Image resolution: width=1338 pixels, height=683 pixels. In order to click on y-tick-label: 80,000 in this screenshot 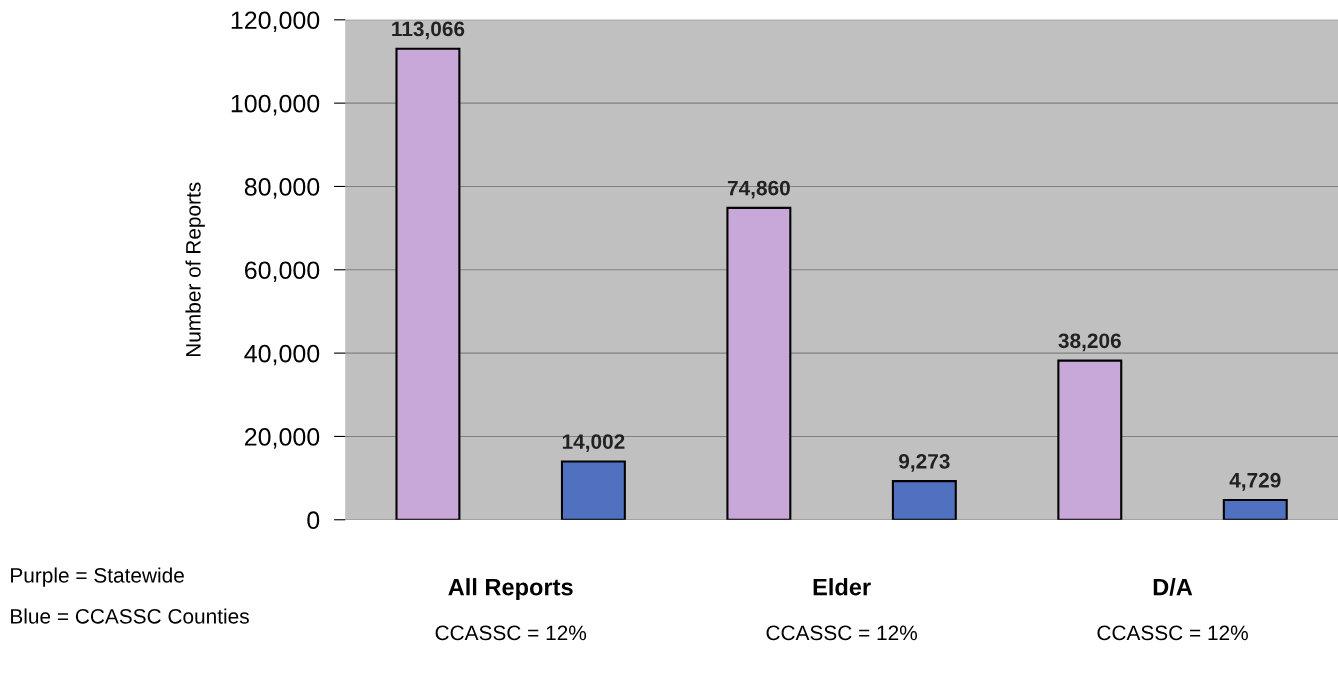, I will do `click(282, 188)`.